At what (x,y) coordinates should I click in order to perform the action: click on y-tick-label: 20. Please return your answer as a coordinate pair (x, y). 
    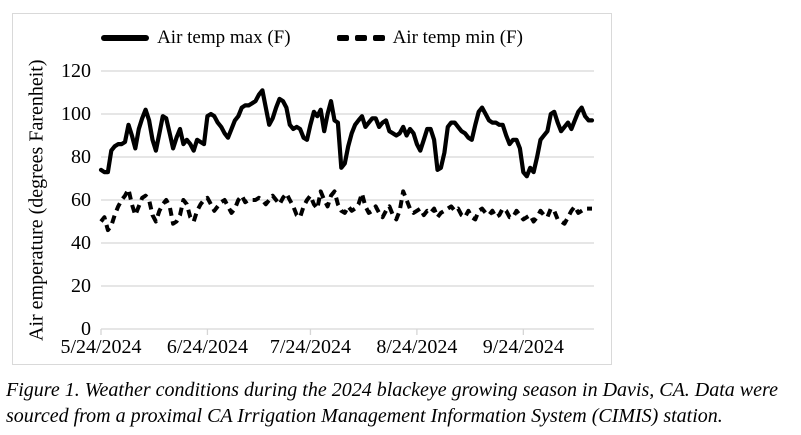
    Looking at the image, I should click on (81, 286).